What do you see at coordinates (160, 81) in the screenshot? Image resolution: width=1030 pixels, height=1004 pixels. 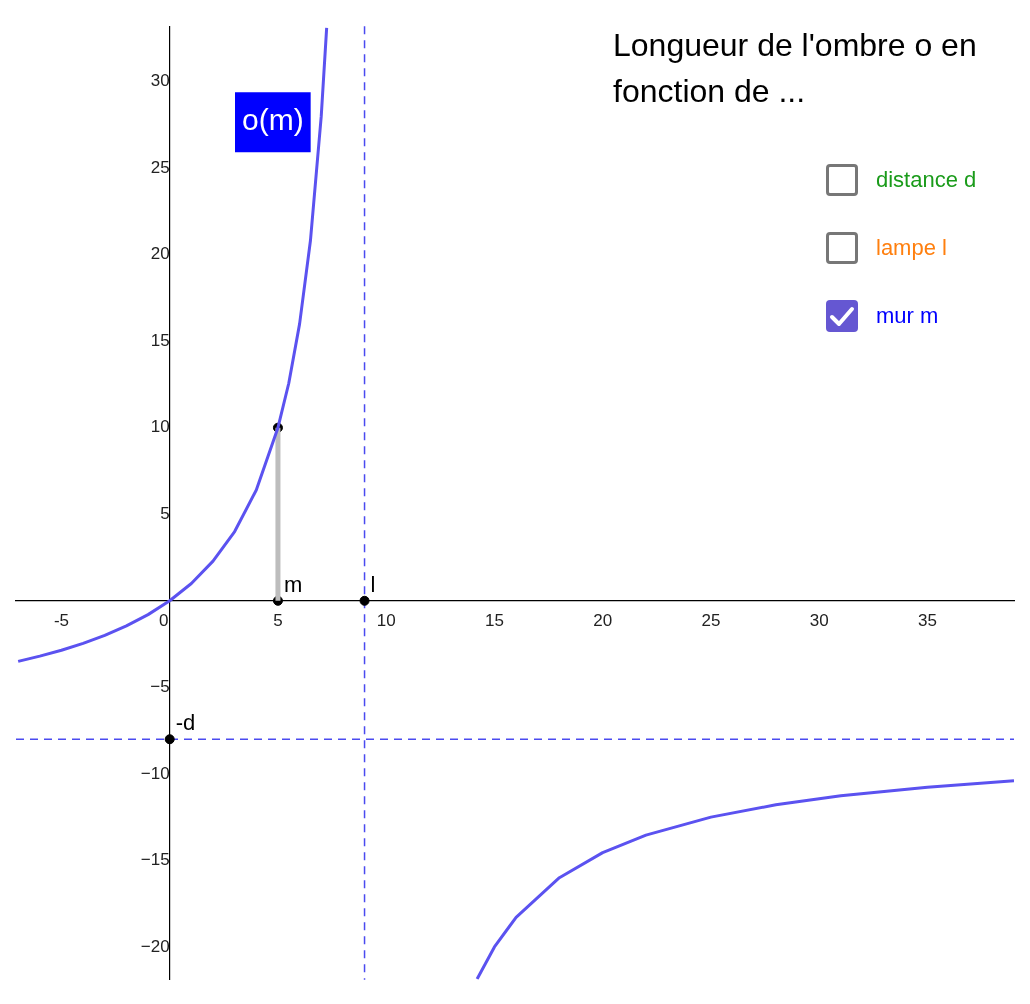 I see `y-tick-label: 30` at bounding box center [160, 81].